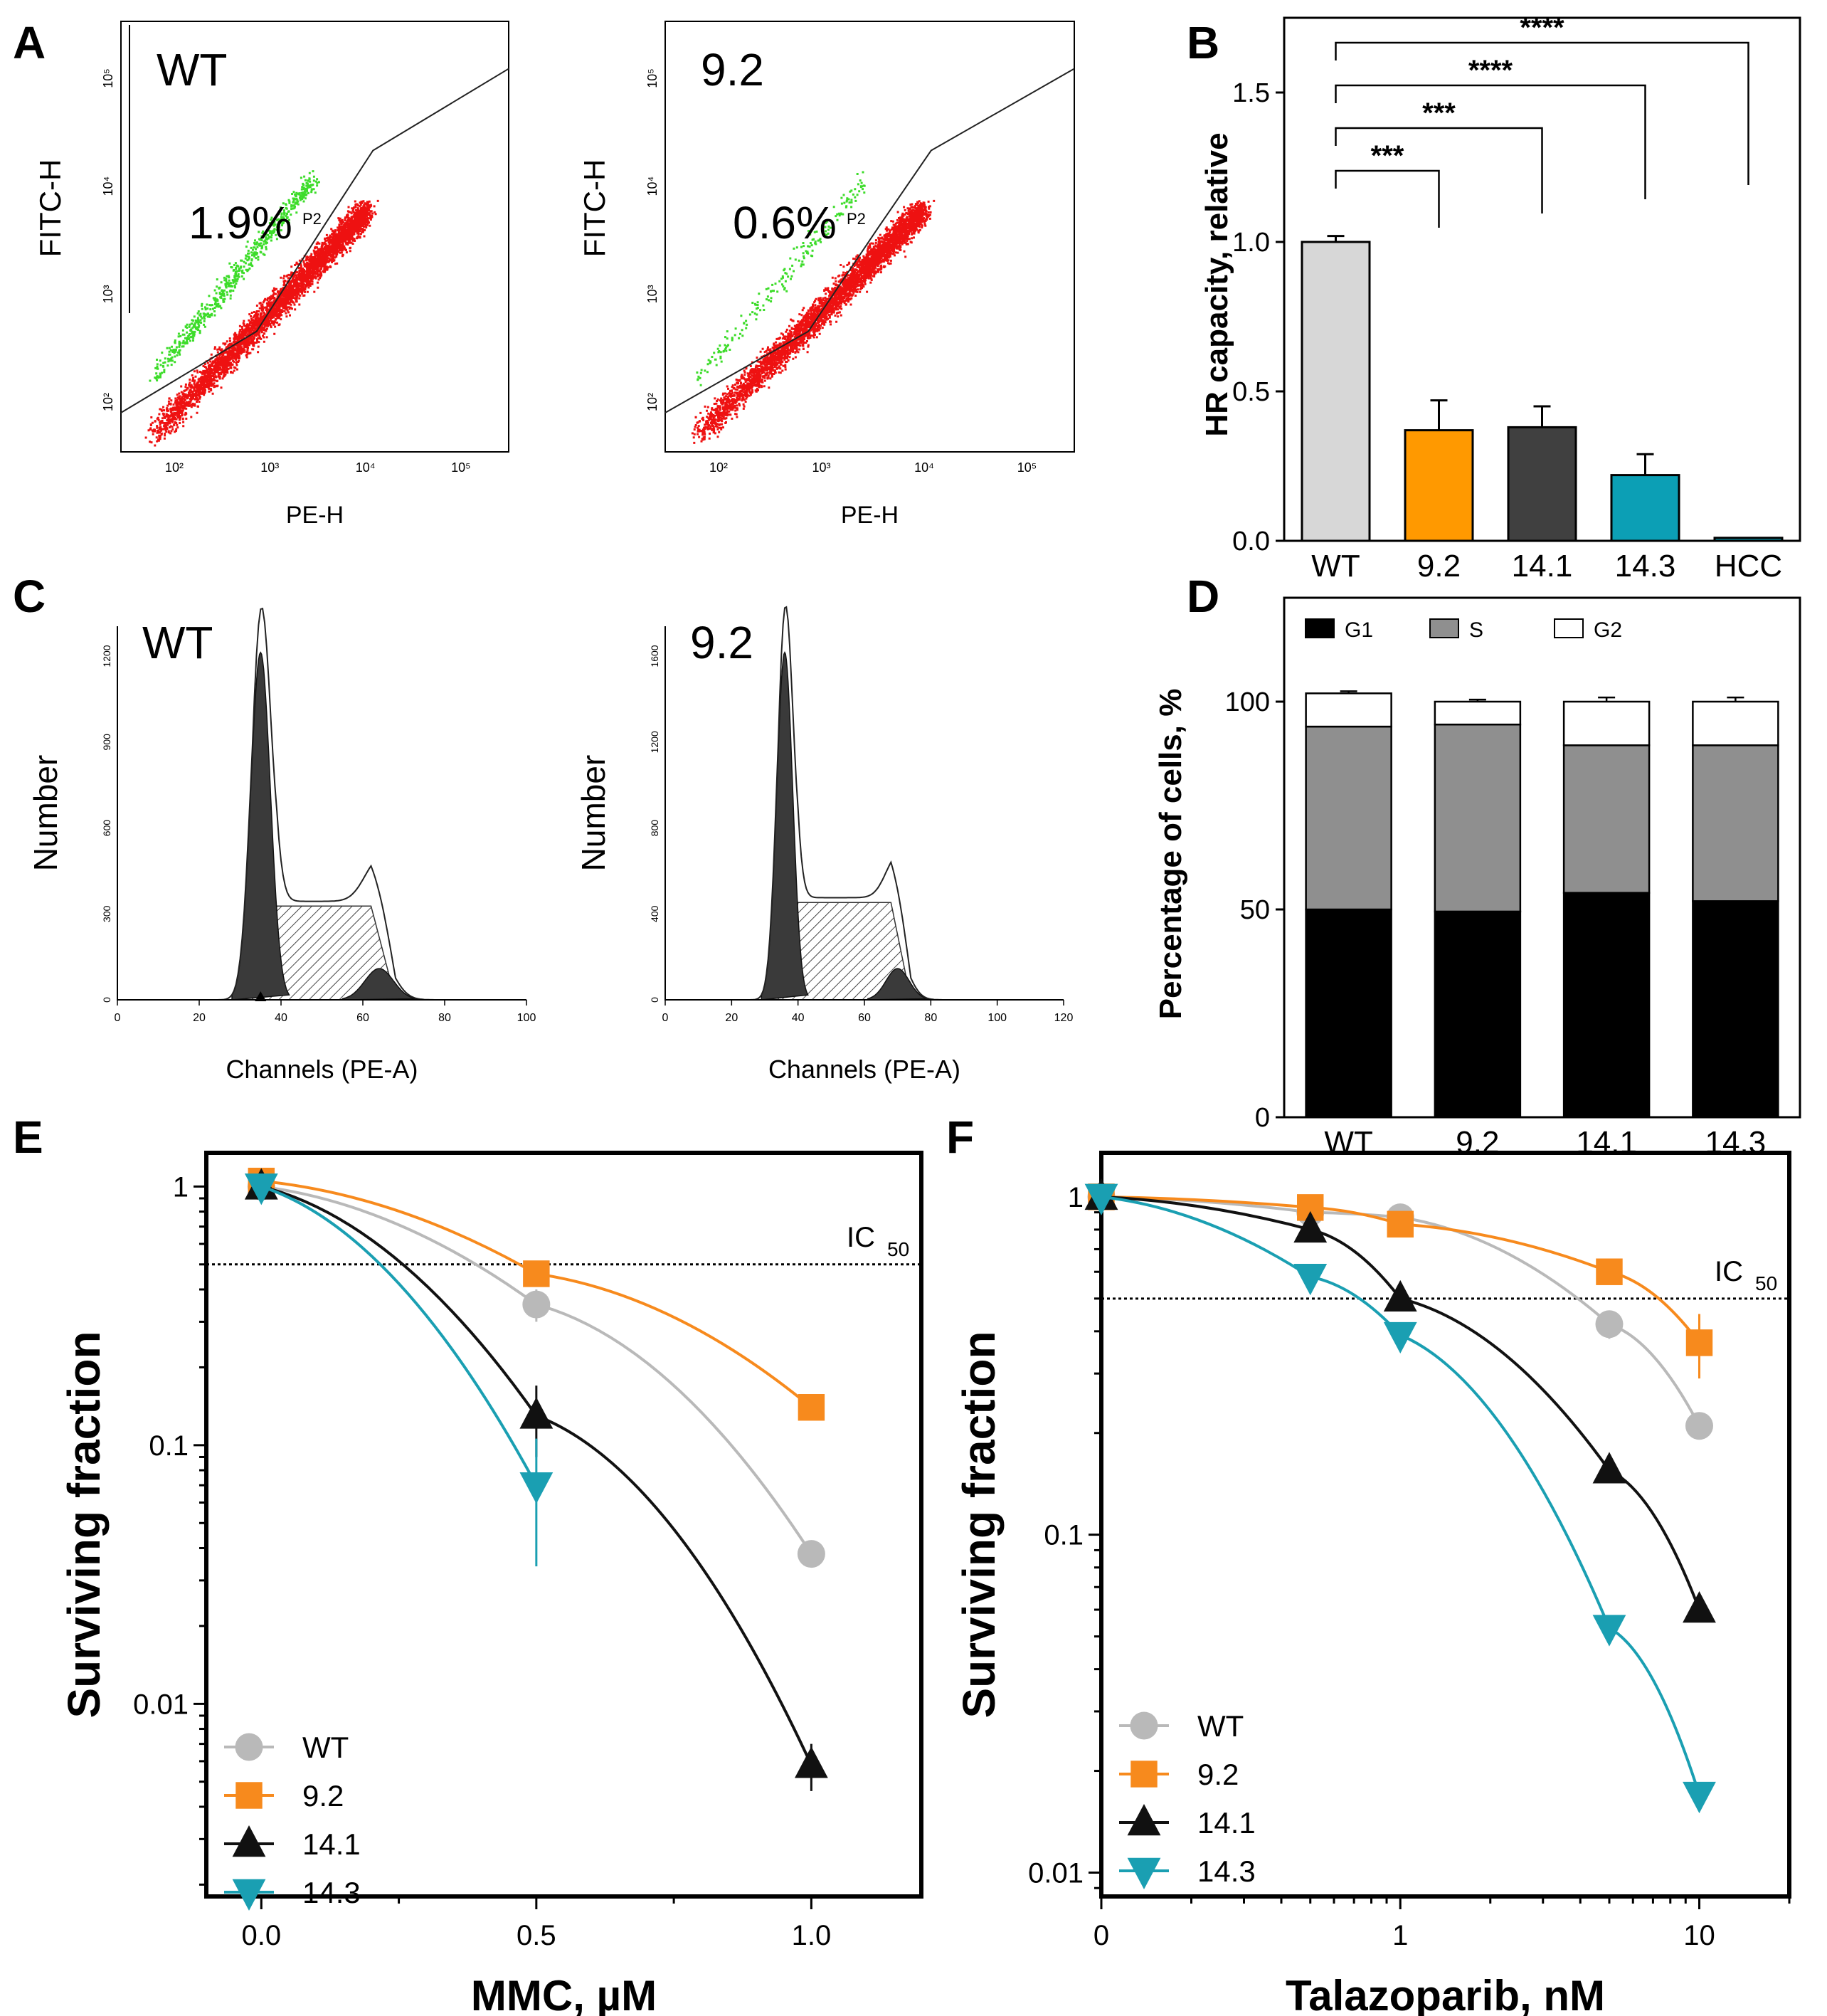  Describe the element at coordinates (325, 1747) in the screenshot. I see `legend-label: WT` at that location.